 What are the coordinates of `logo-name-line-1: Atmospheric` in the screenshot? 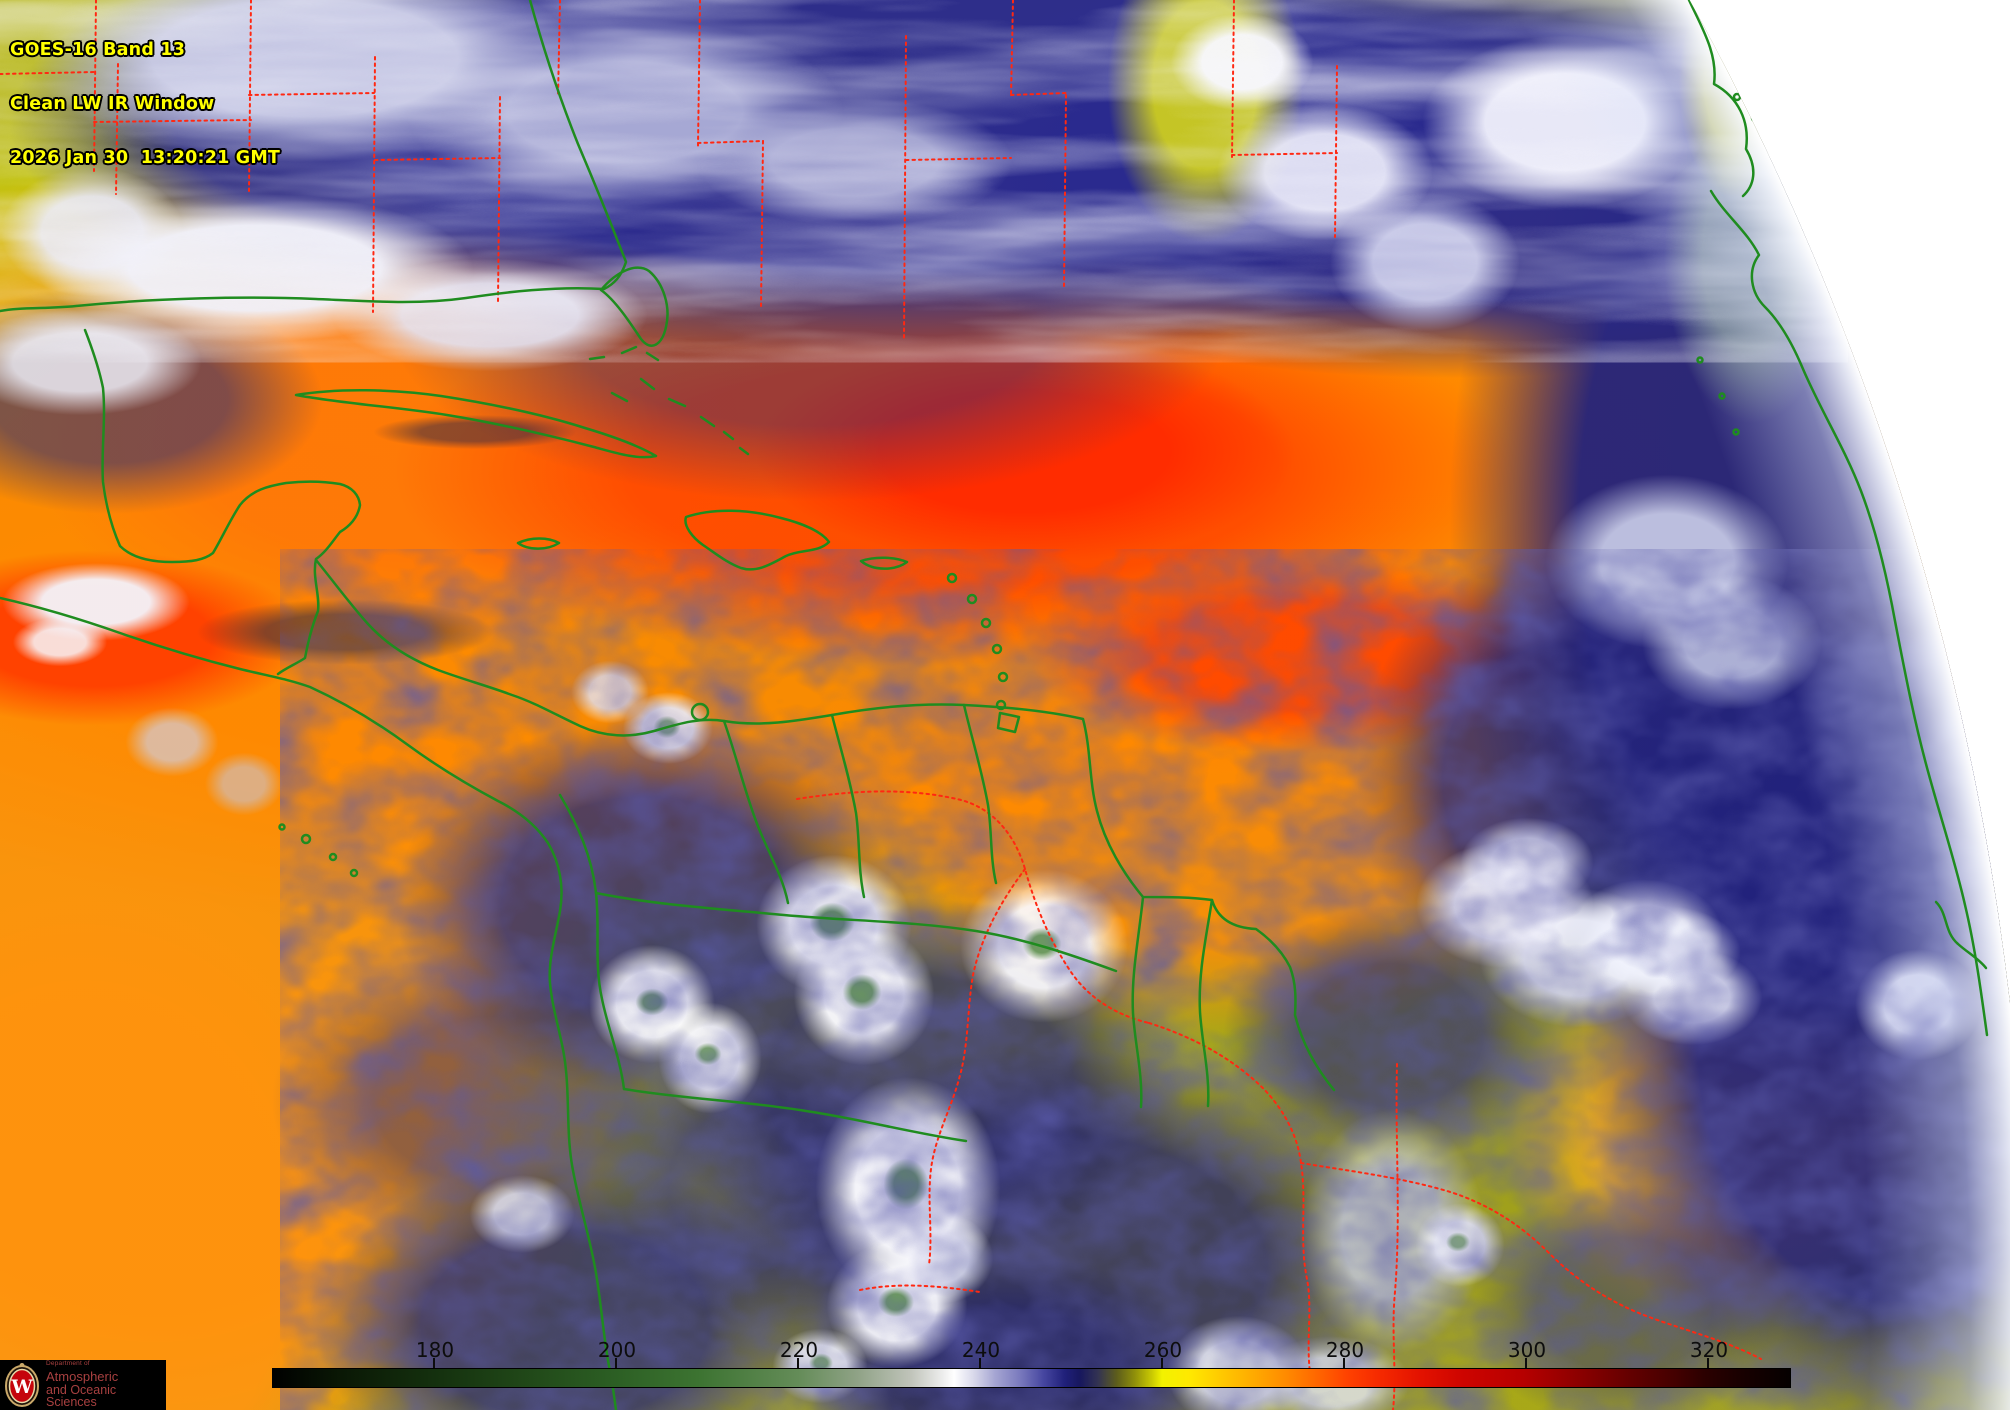 It's located at (82, 1376).